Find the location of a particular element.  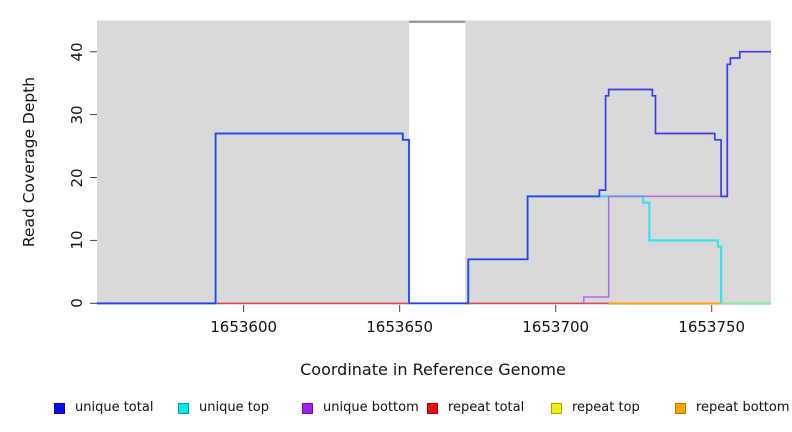

no-data-gap-top-strip is located at coordinates (437, 22).